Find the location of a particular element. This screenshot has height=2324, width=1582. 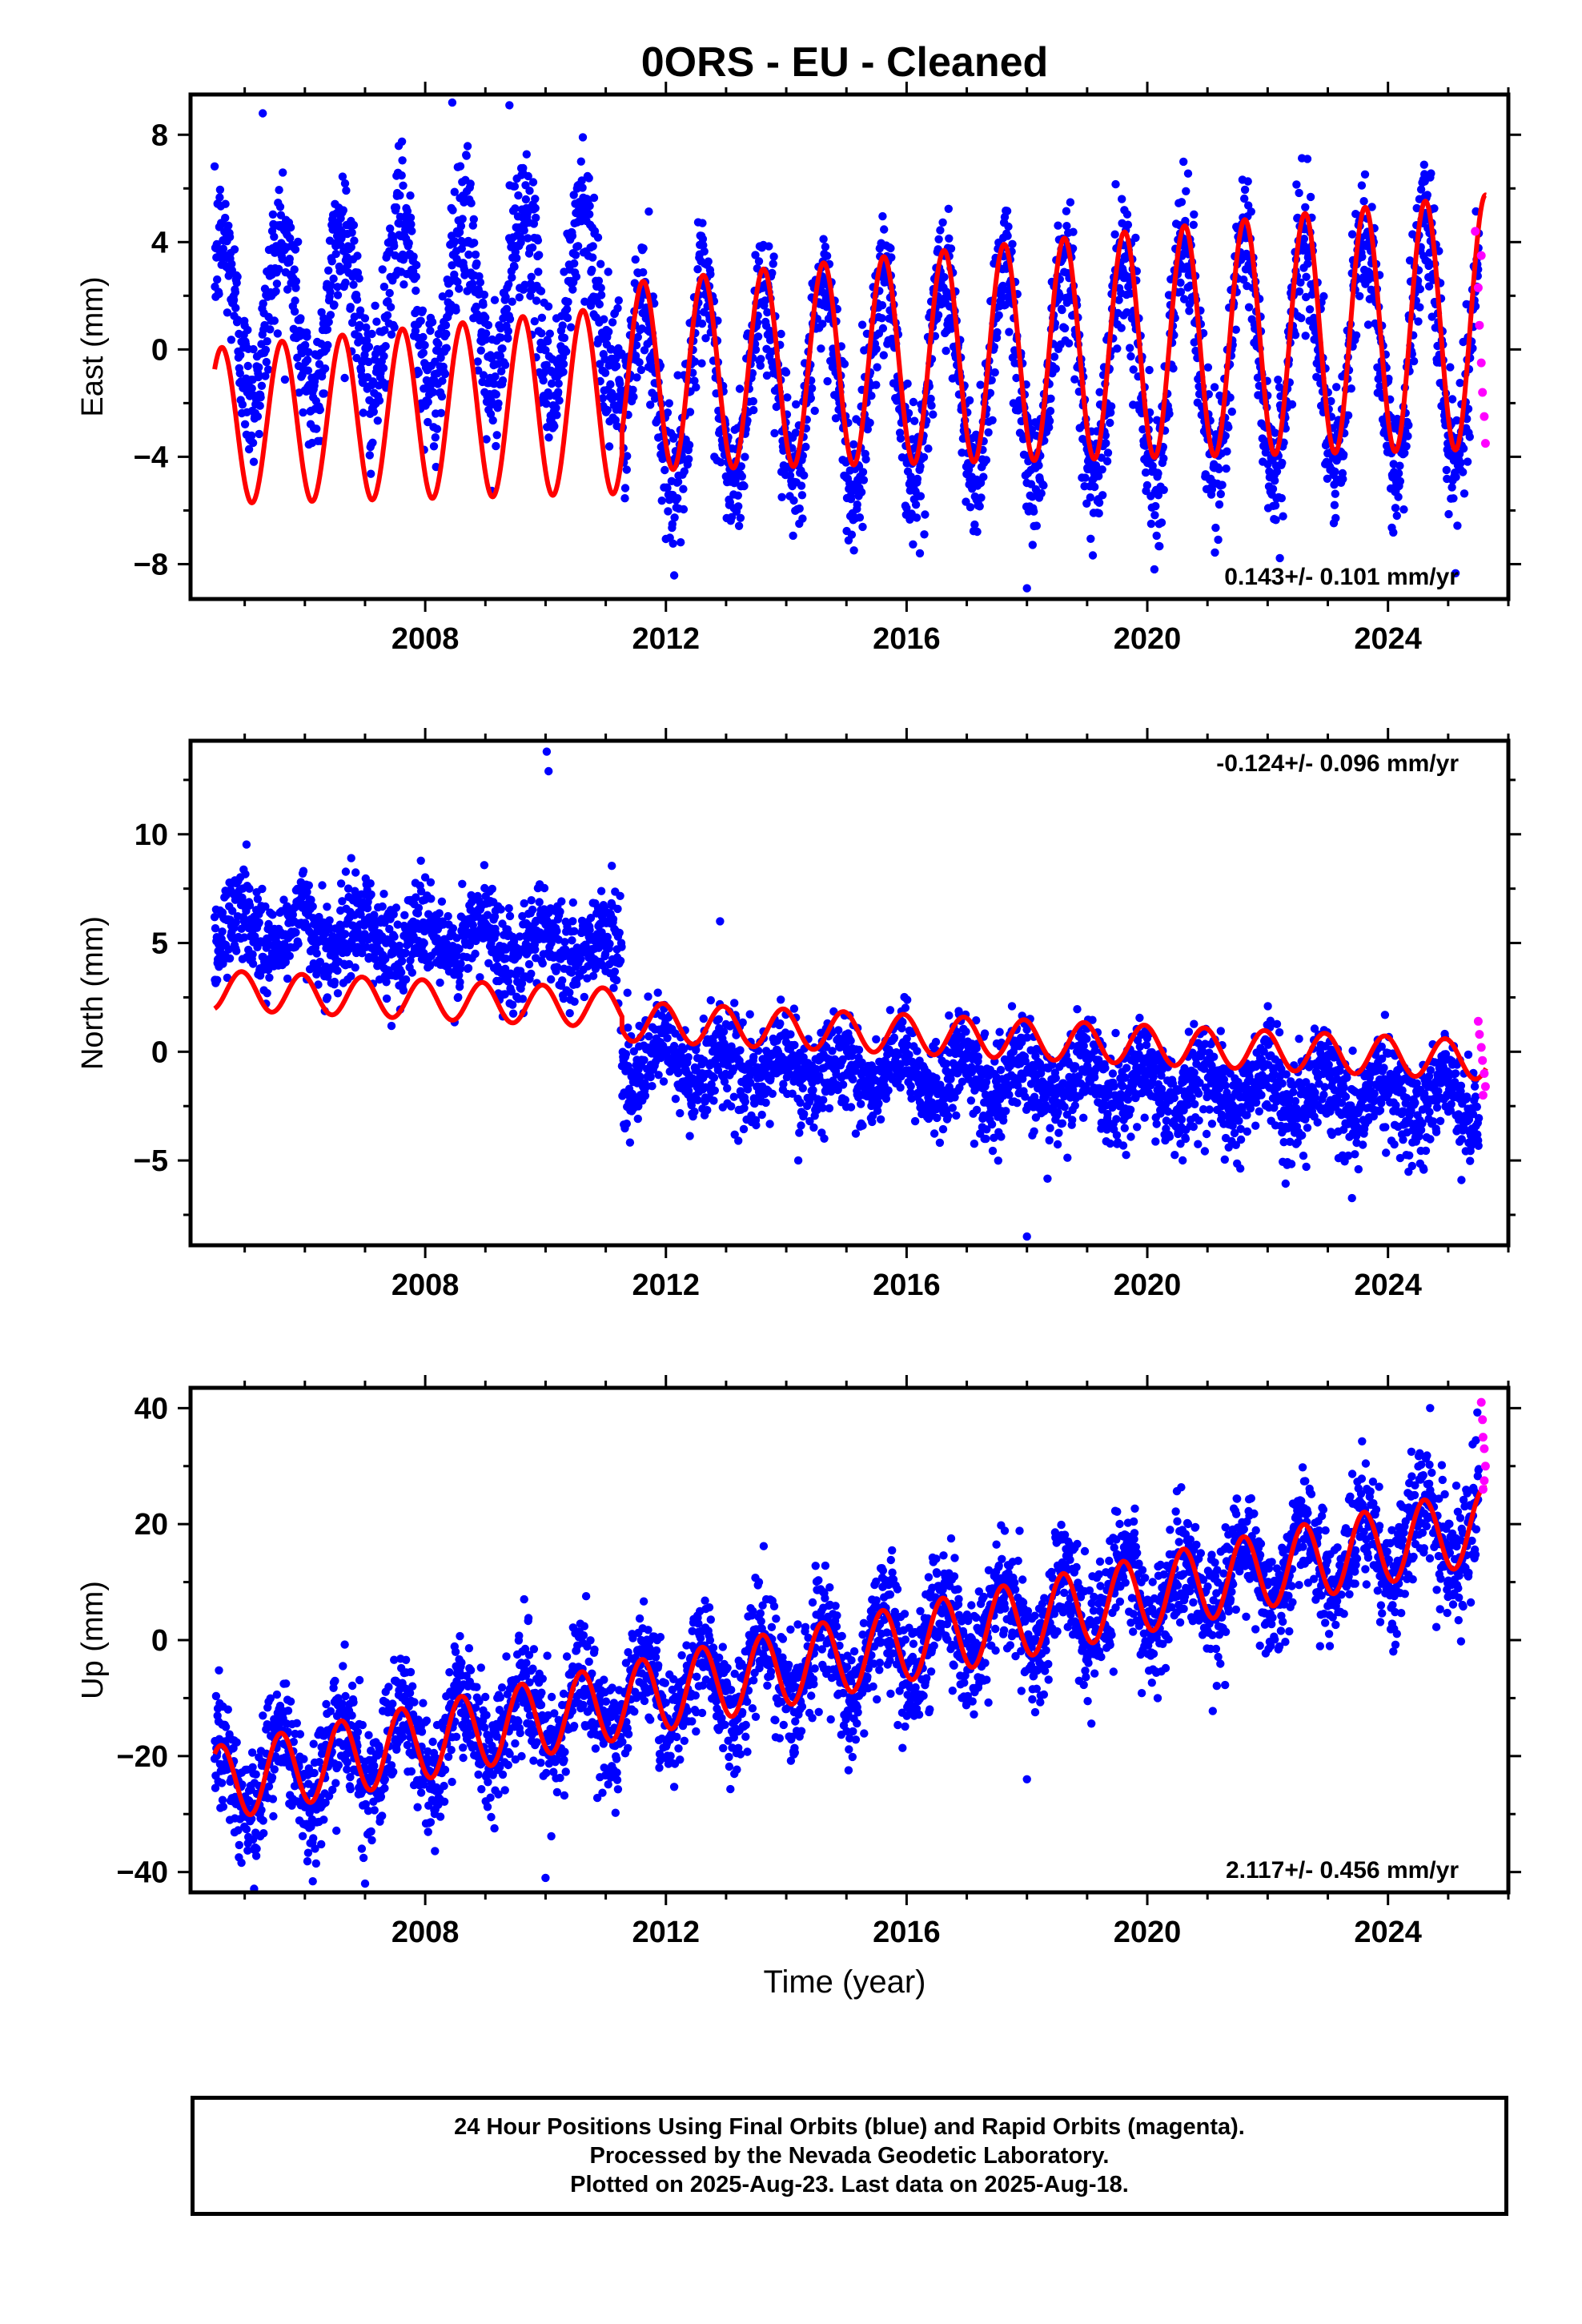

east-y-tick-label: −4 is located at coordinates (151, 457).